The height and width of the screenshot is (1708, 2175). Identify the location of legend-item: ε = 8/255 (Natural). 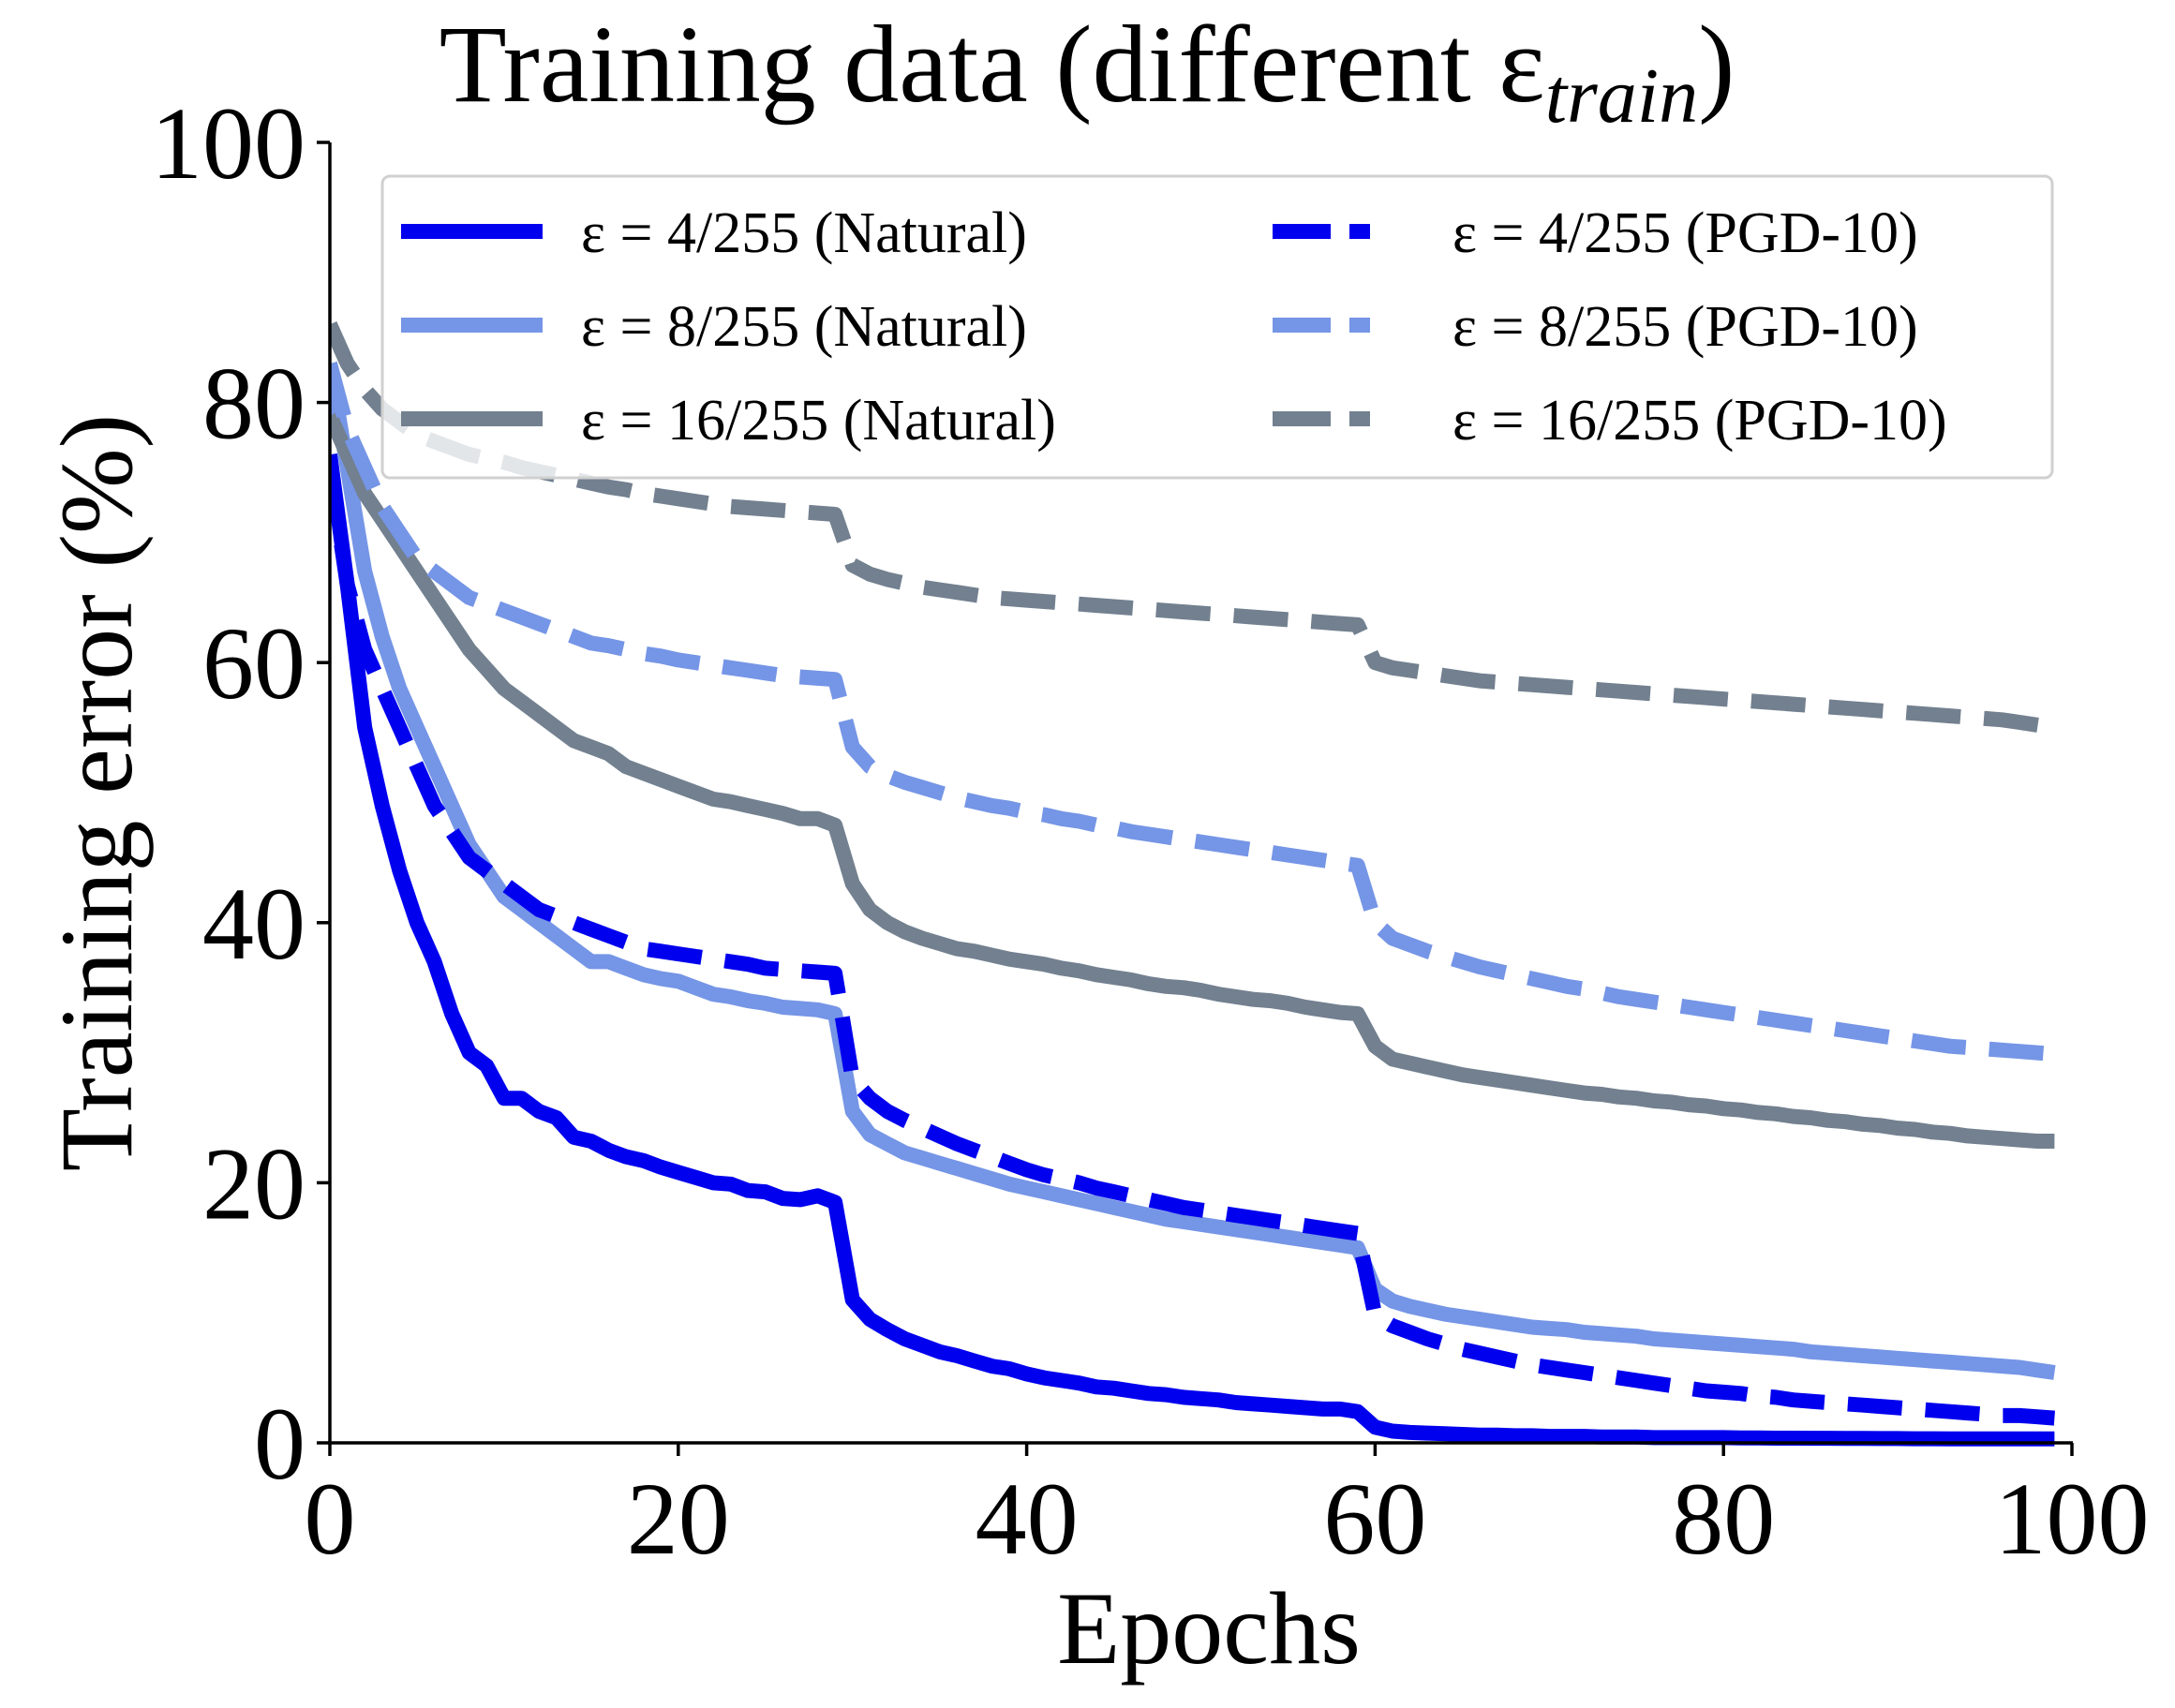
(714, 327).